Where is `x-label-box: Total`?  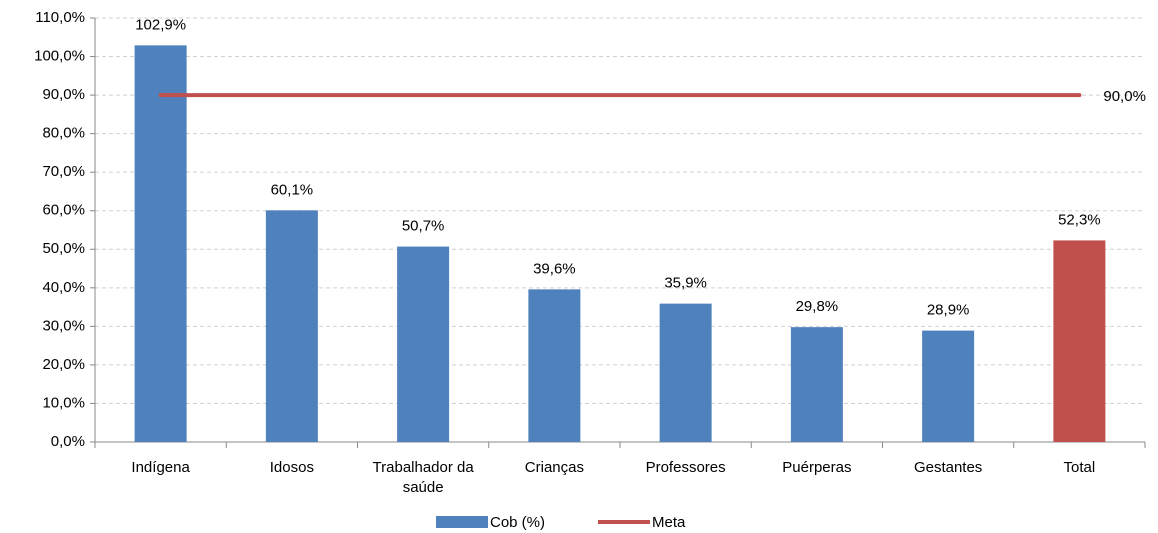 x-label-box: Total is located at coordinates (1079, 467).